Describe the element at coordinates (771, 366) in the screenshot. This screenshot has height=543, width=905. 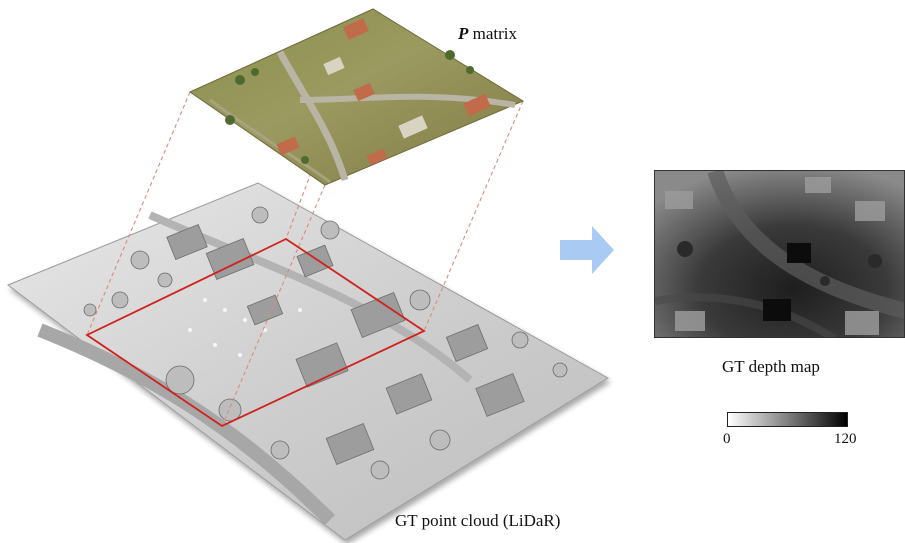
I see `depth-map-label: GT depth map` at that location.